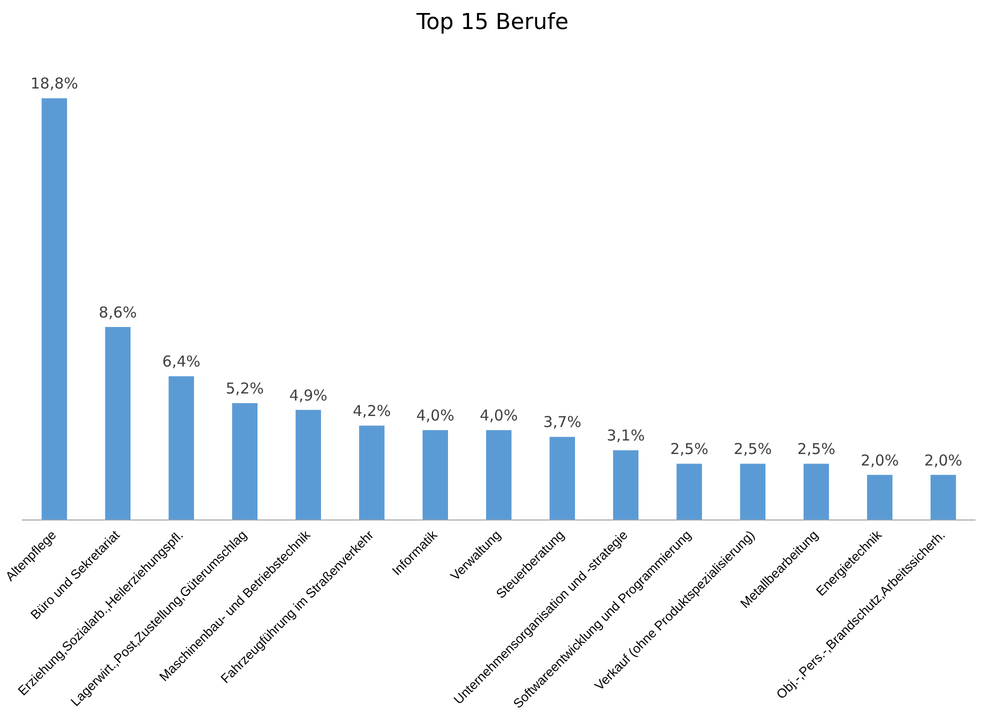 The width and height of the screenshot is (985, 720). I want to click on data-label: 4,2%, so click(371, 411).